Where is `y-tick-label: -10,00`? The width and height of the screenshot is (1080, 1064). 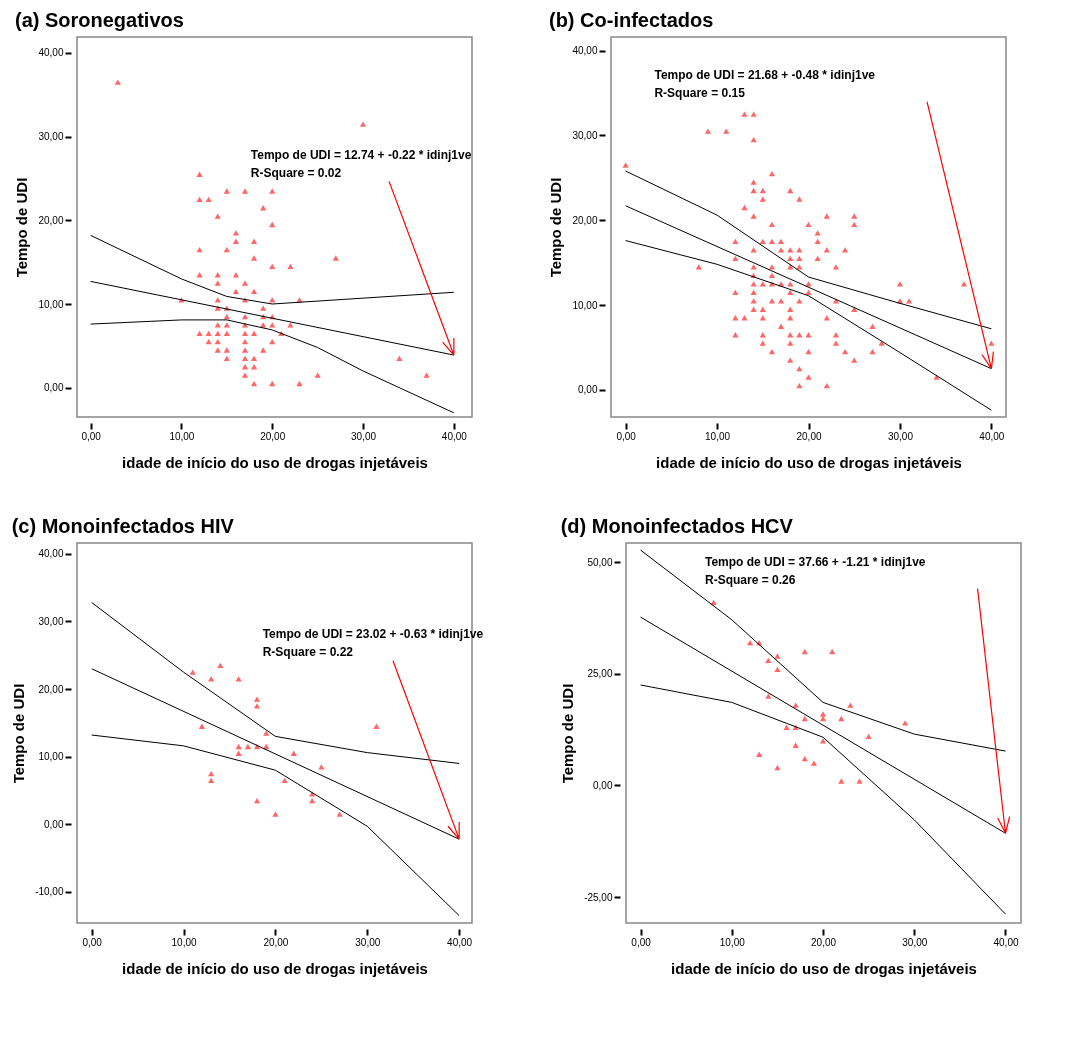
y-tick-label: -10,00 is located at coordinates (49, 892).